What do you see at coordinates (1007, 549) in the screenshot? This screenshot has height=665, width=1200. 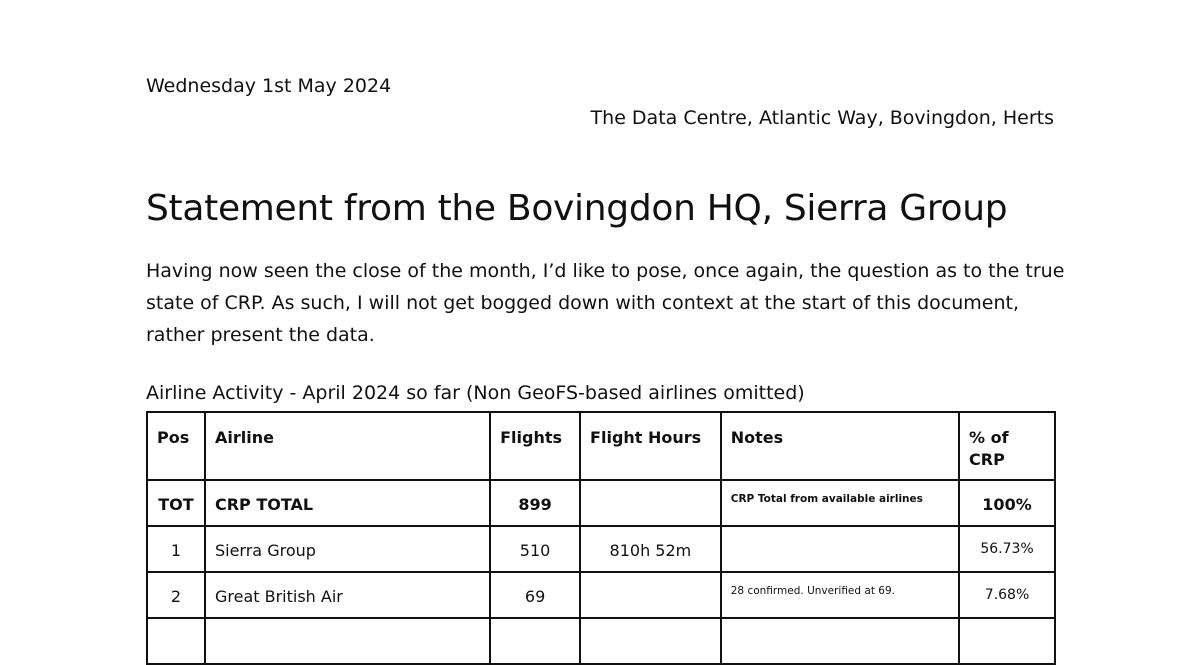 I see `cell-pct: 56.73%` at bounding box center [1007, 549].